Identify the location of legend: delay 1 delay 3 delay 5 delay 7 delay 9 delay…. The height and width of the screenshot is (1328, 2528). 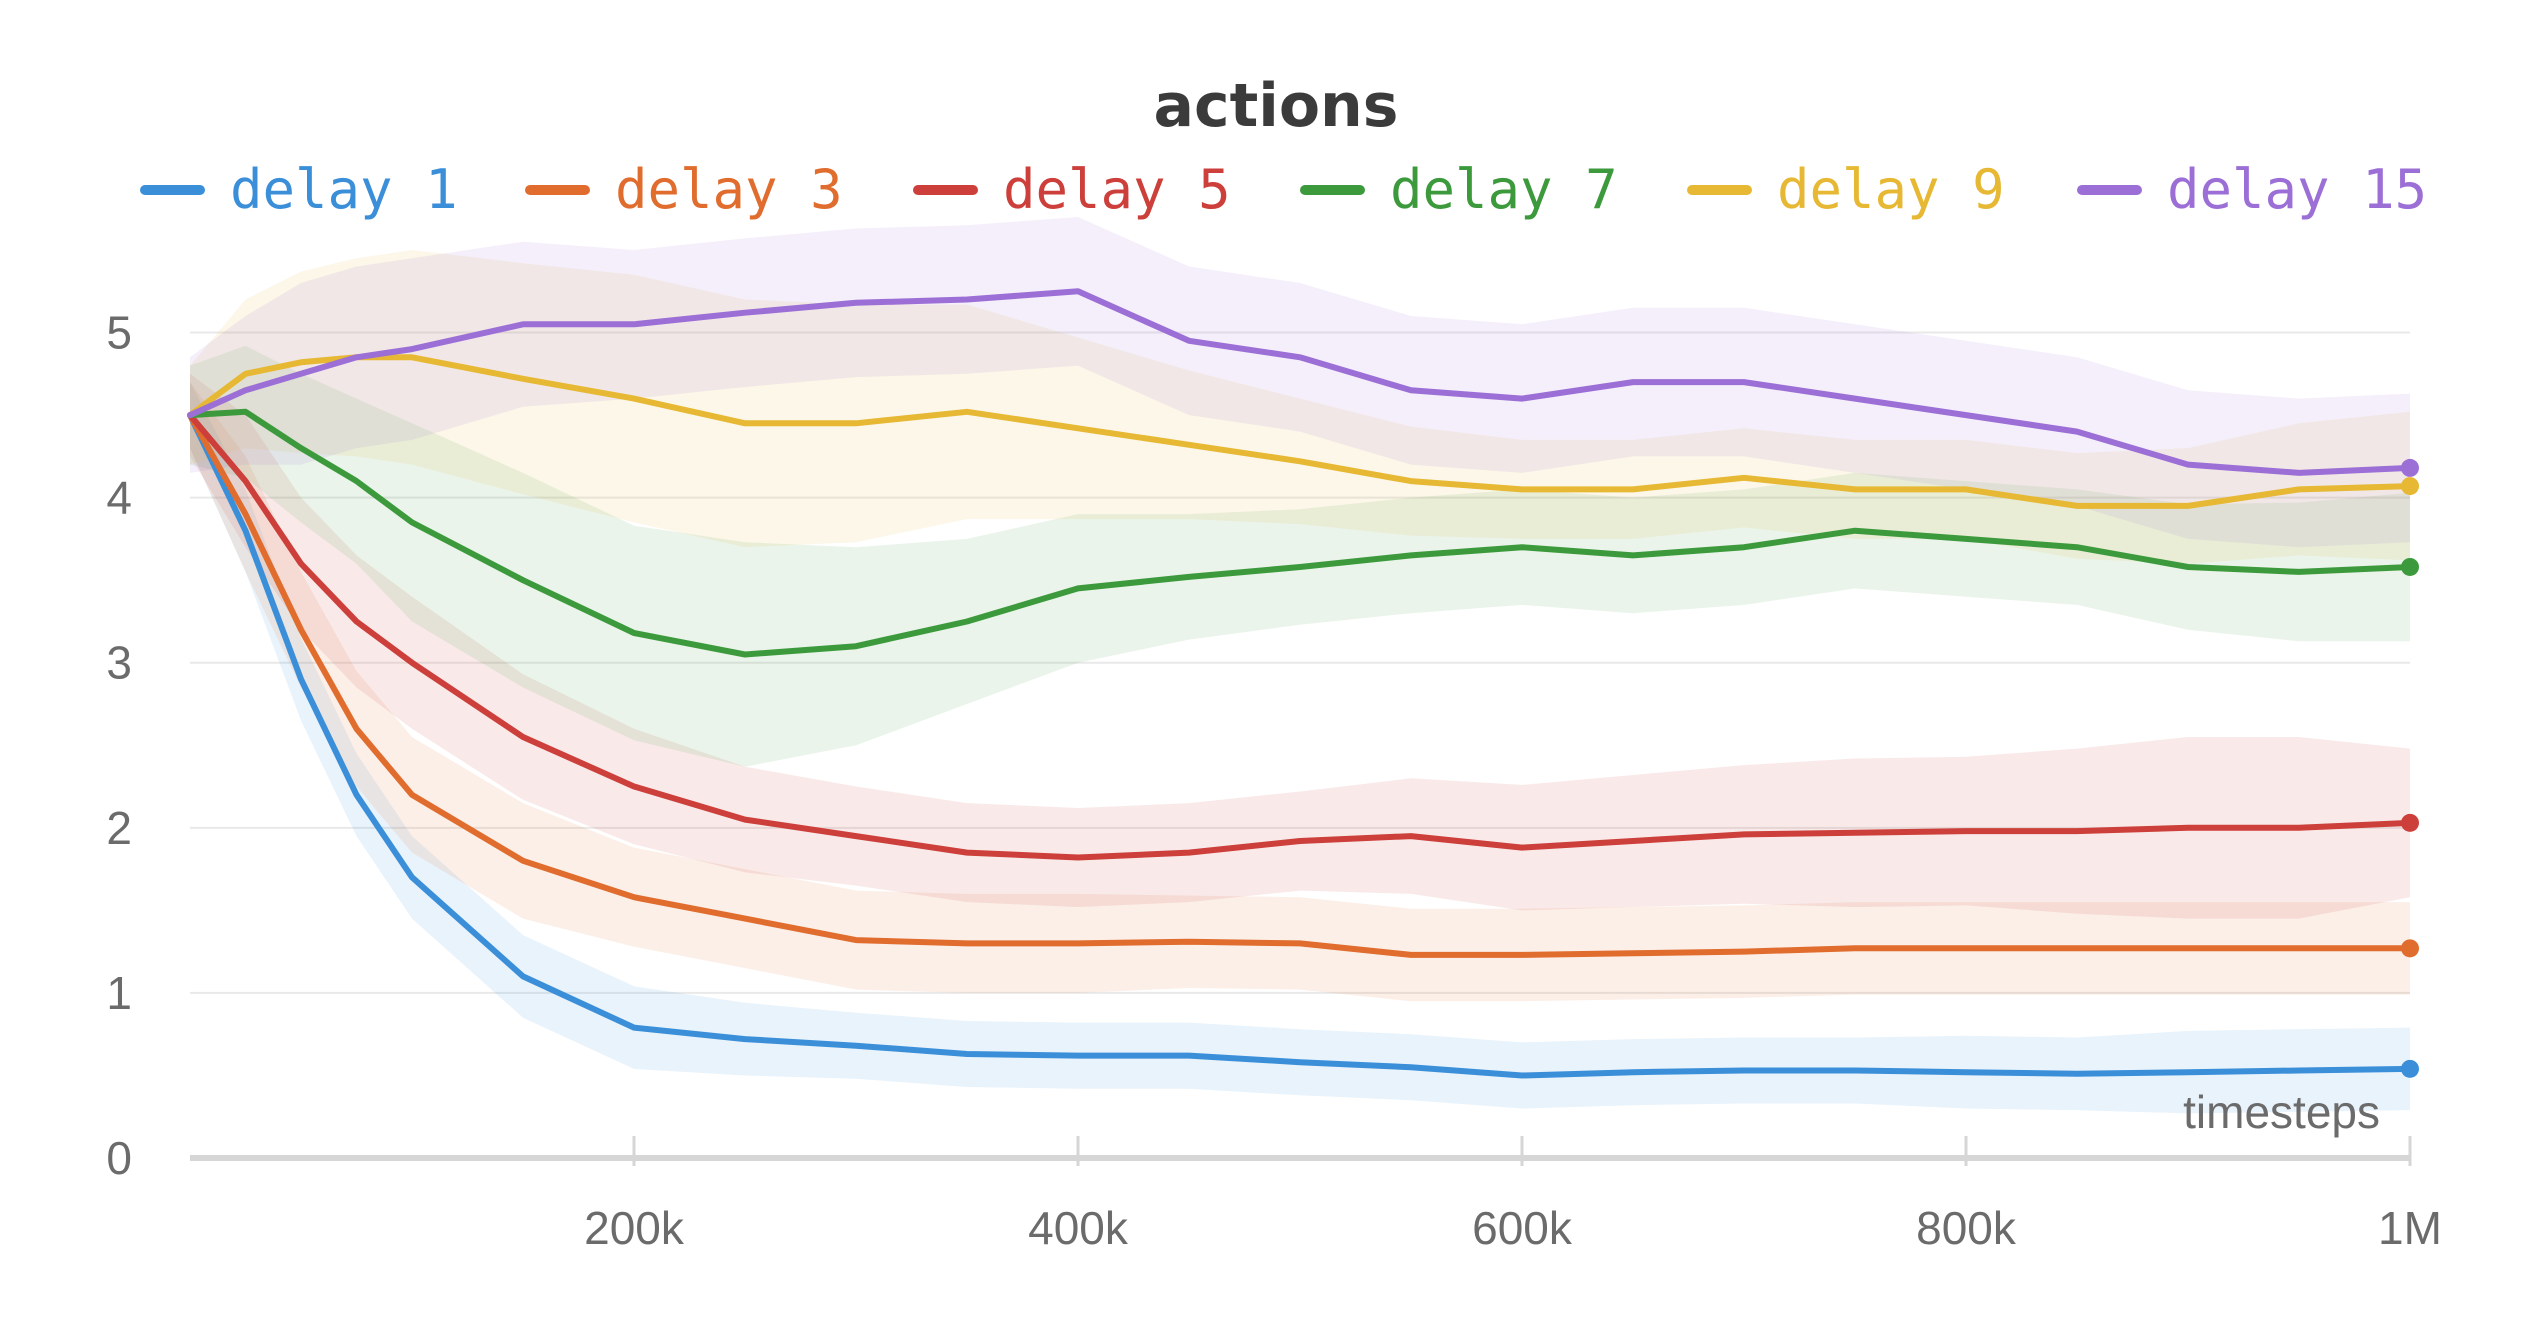
(1283, 189).